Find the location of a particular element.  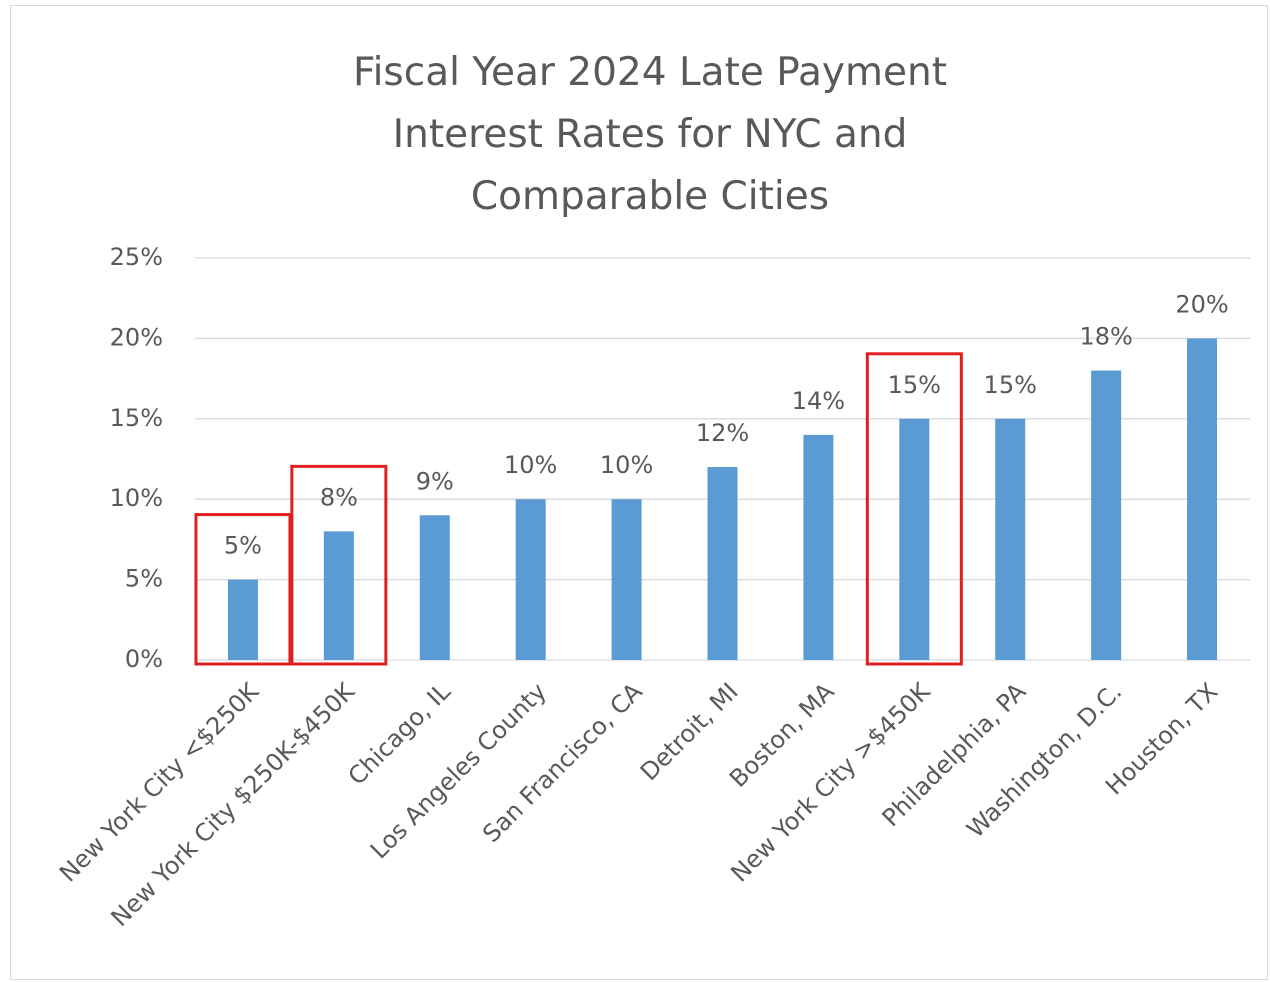

y-tick-label: 10% is located at coordinates (136, 498).